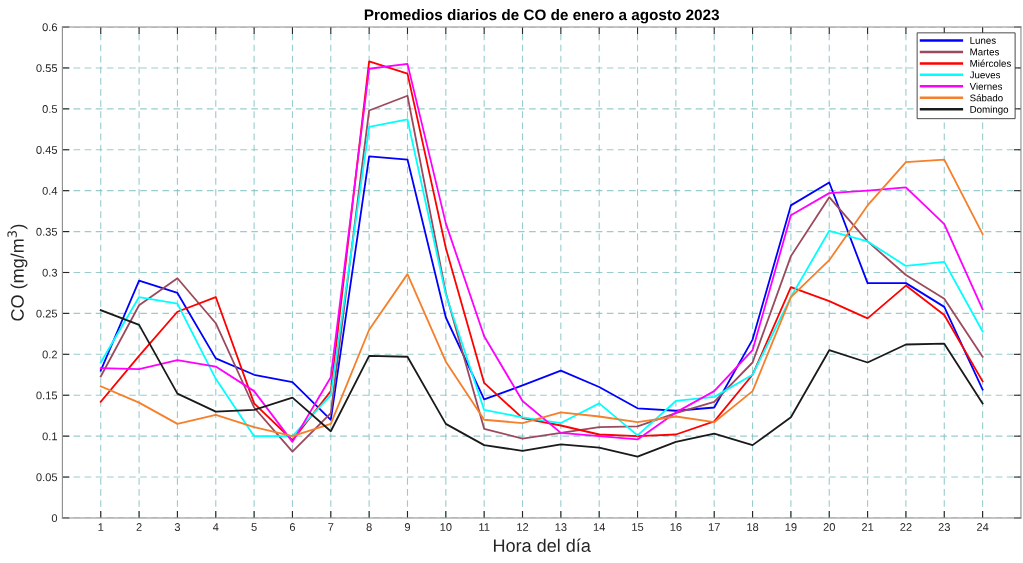 The width and height of the screenshot is (1023, 563). Describe the element at coordinates (542, 545) in the screenshot. I see `x-axis-title: Hora del día` at that location.